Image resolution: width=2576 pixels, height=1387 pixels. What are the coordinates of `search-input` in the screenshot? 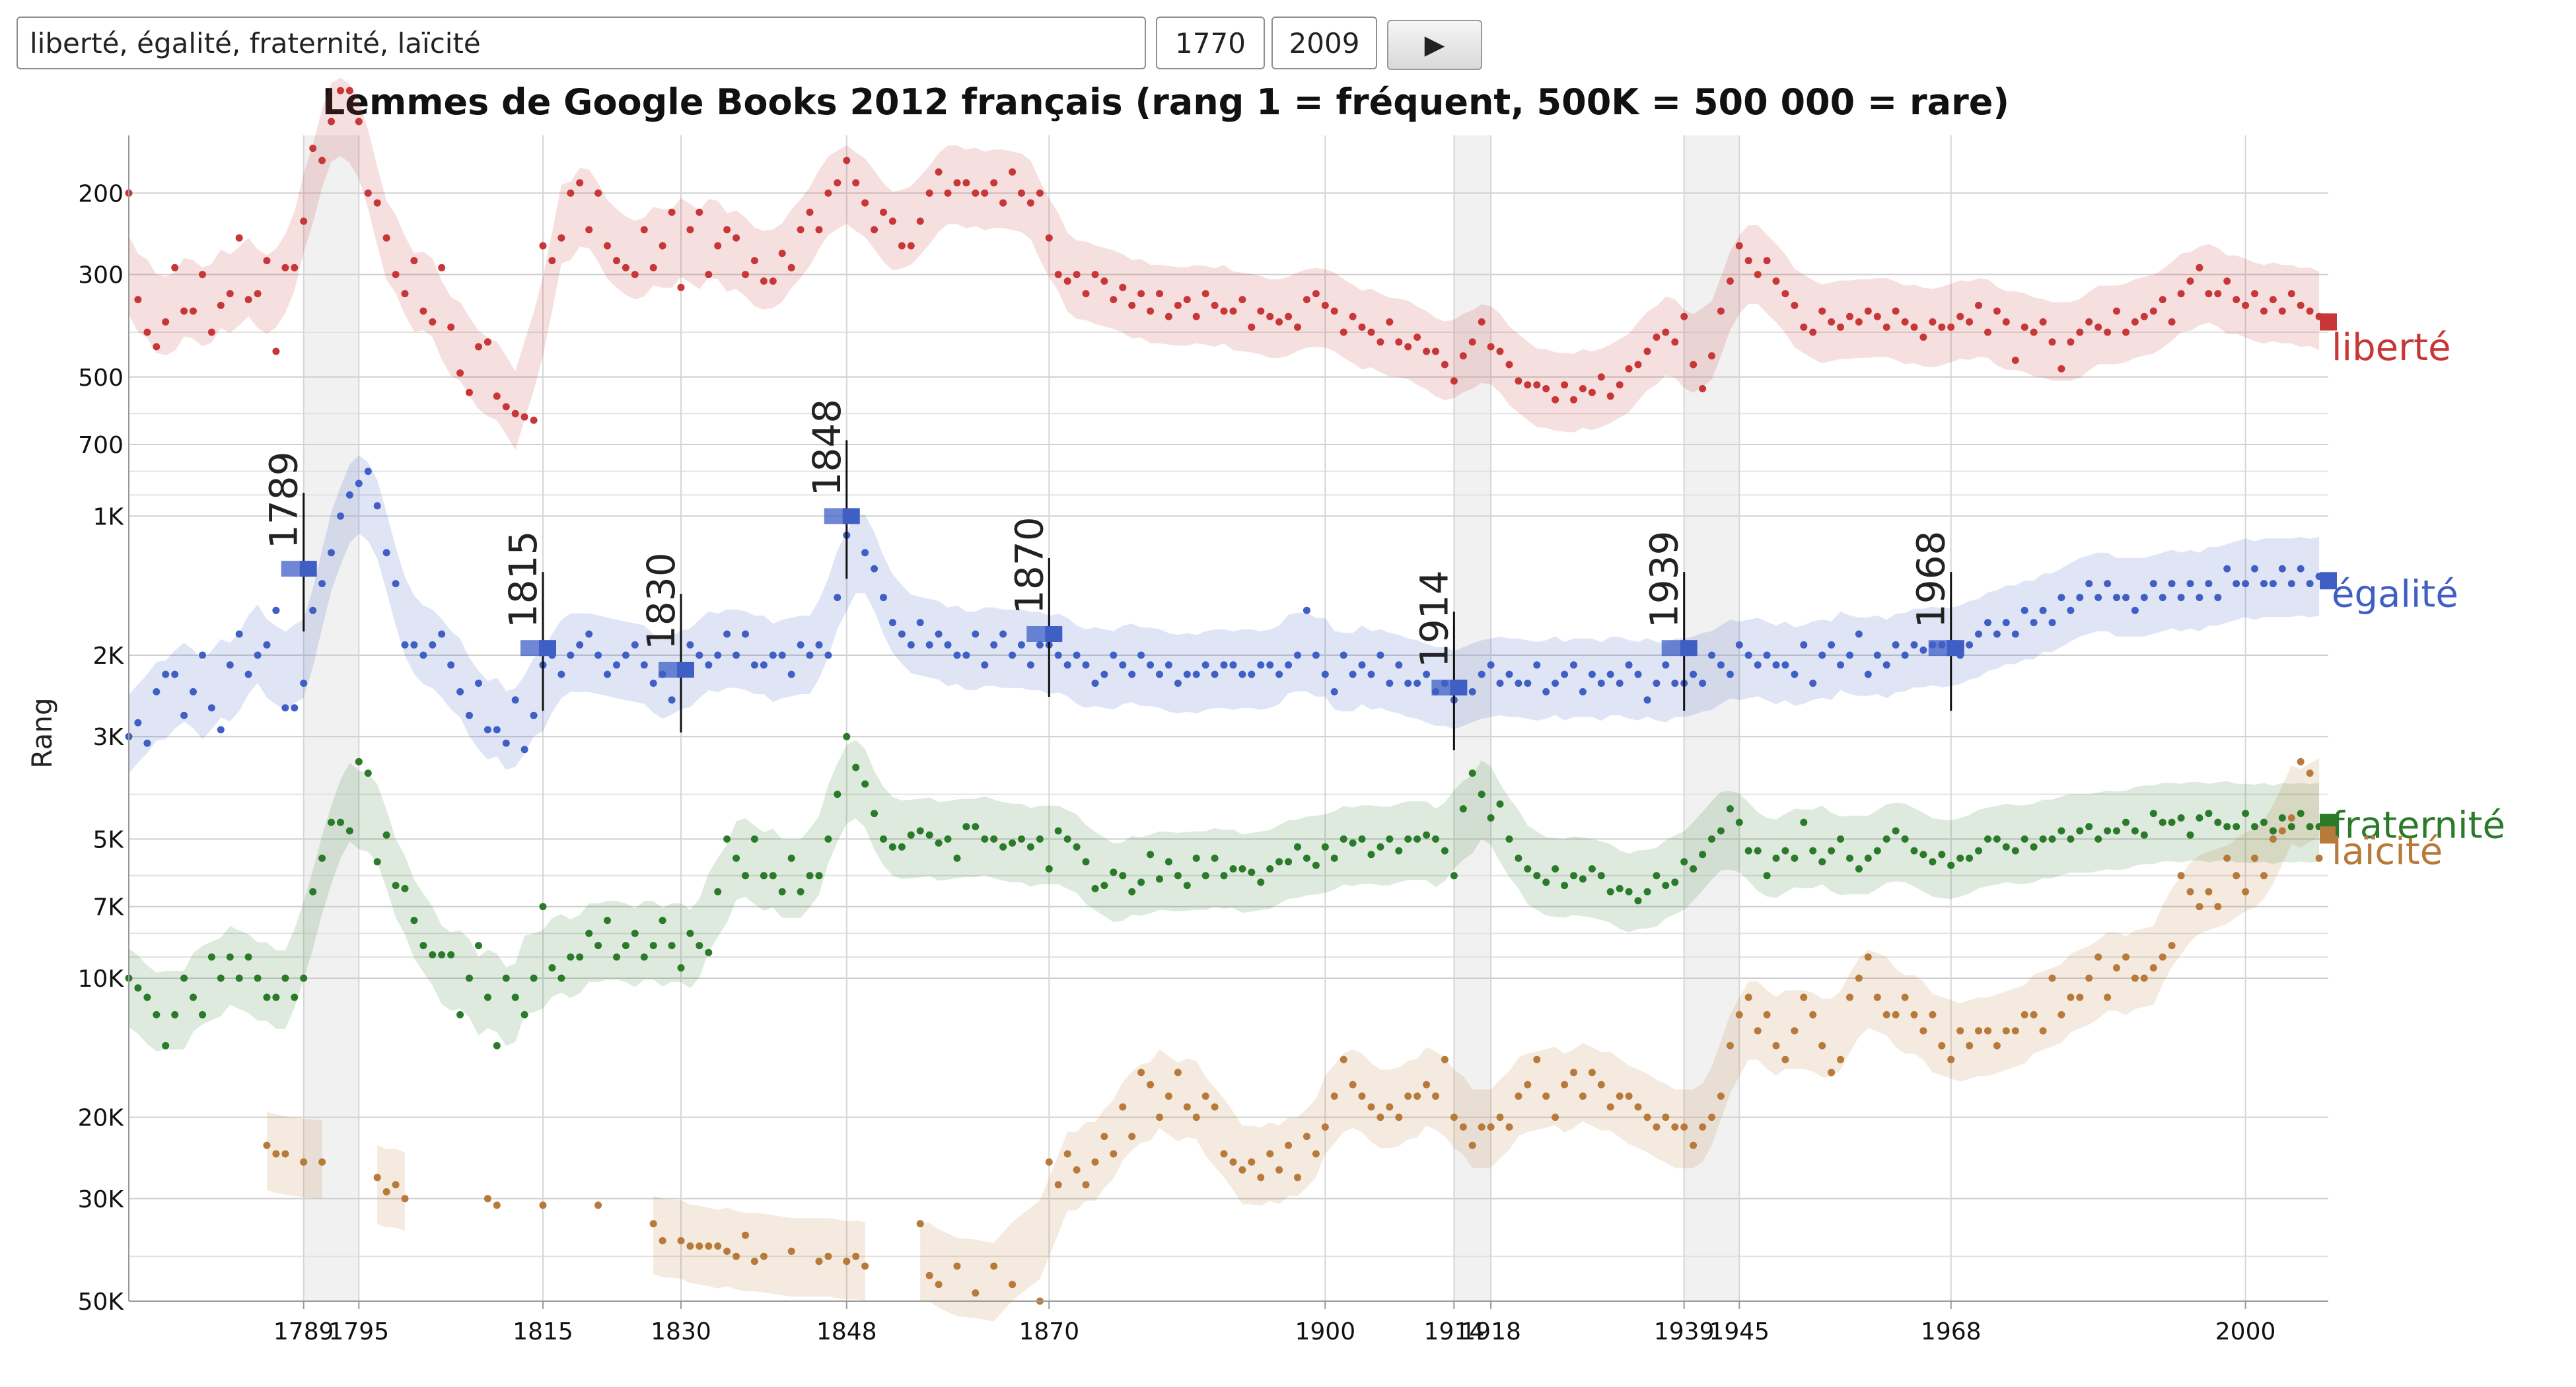 It's located at (582, 43).